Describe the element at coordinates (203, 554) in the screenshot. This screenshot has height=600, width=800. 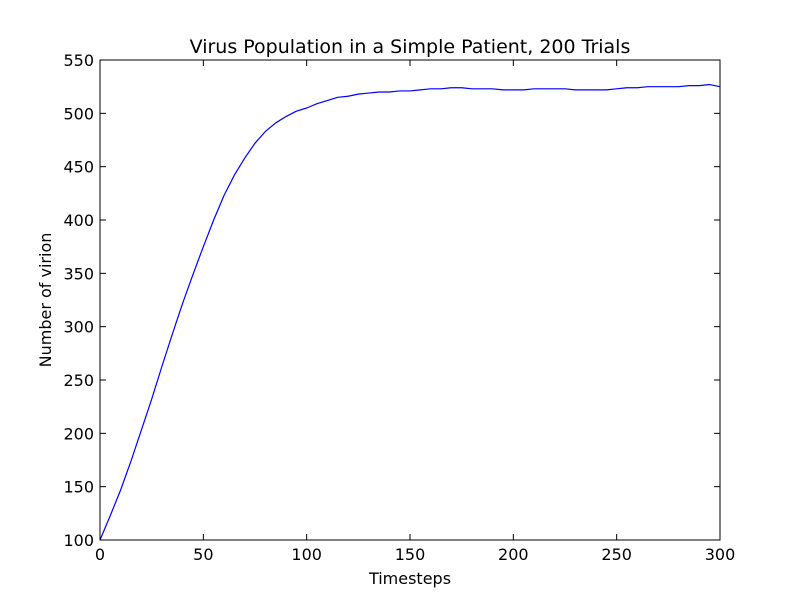
I see `x-tick-label: 50` at that location.